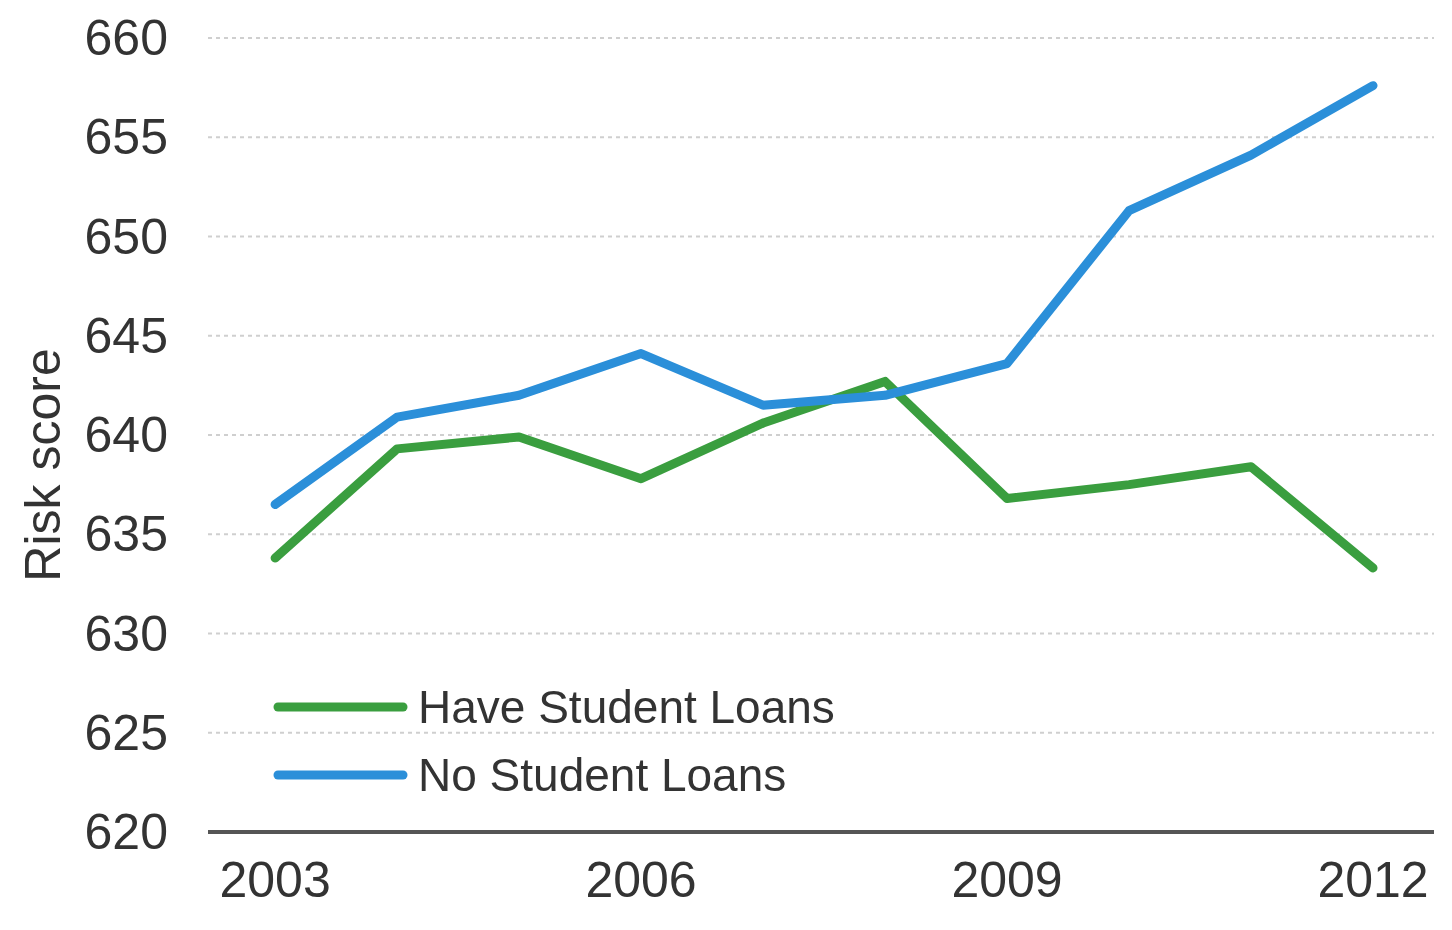  I want to click on y-tick-label: 650, so click(126, 236).